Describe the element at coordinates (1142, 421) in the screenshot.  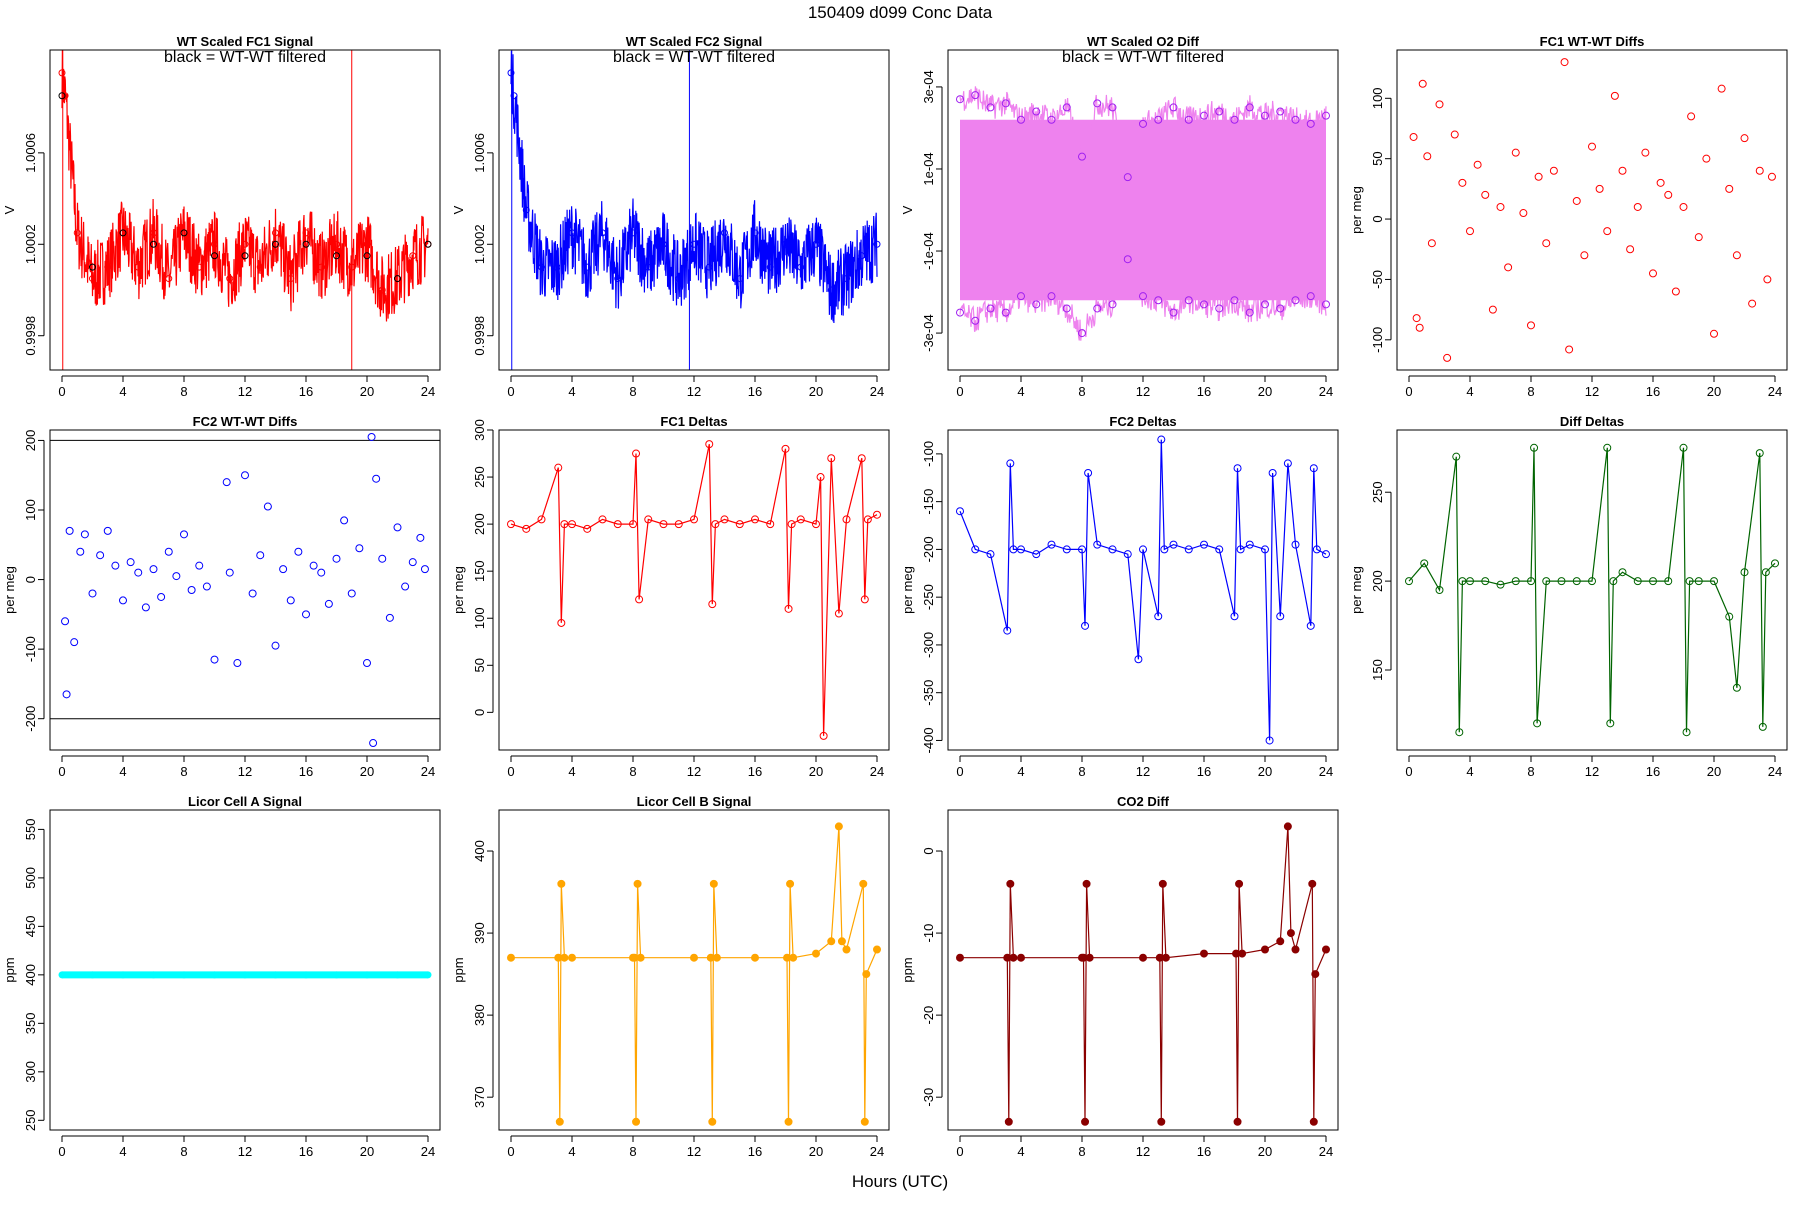
I see `panel-title: FC2 Deltas` at that location.